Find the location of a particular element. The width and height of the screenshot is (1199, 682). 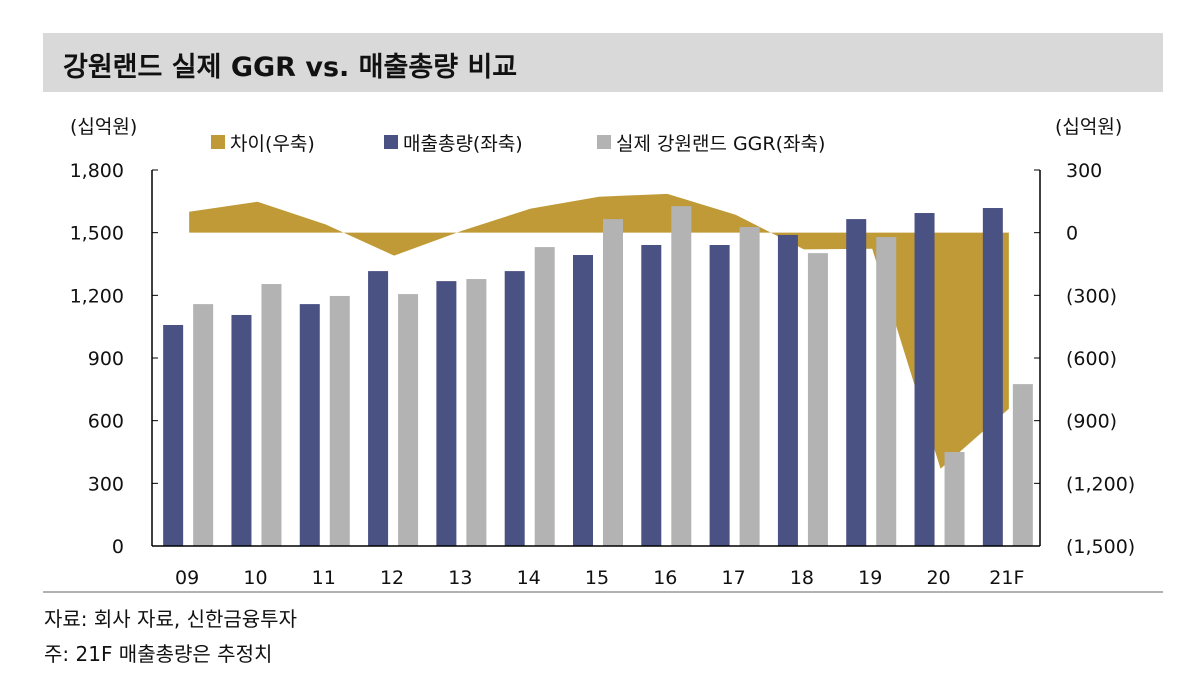

left-tick-label: 1,800 is located at coordinates (97, 171).